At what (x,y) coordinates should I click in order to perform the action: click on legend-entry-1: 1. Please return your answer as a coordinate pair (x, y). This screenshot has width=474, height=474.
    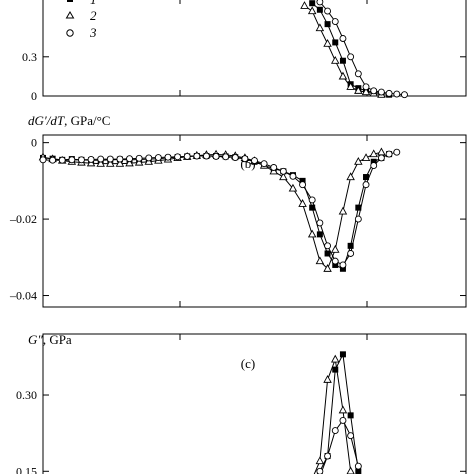
    Looking at the image, I should click on (82, 3).